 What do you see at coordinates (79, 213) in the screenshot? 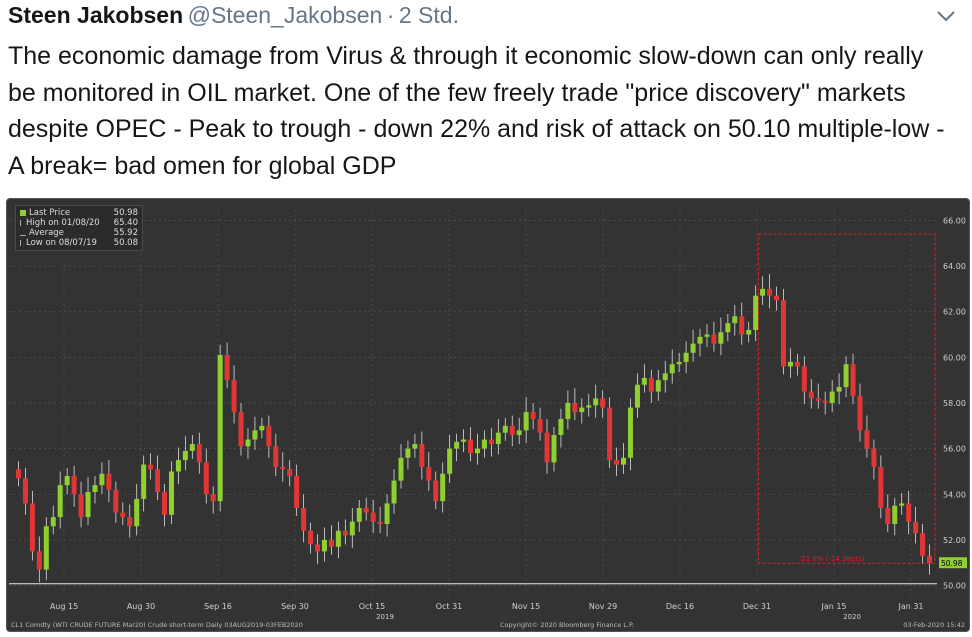
I see `legend-last-price: Last Price 50.98` at bounding box center [79, 213].